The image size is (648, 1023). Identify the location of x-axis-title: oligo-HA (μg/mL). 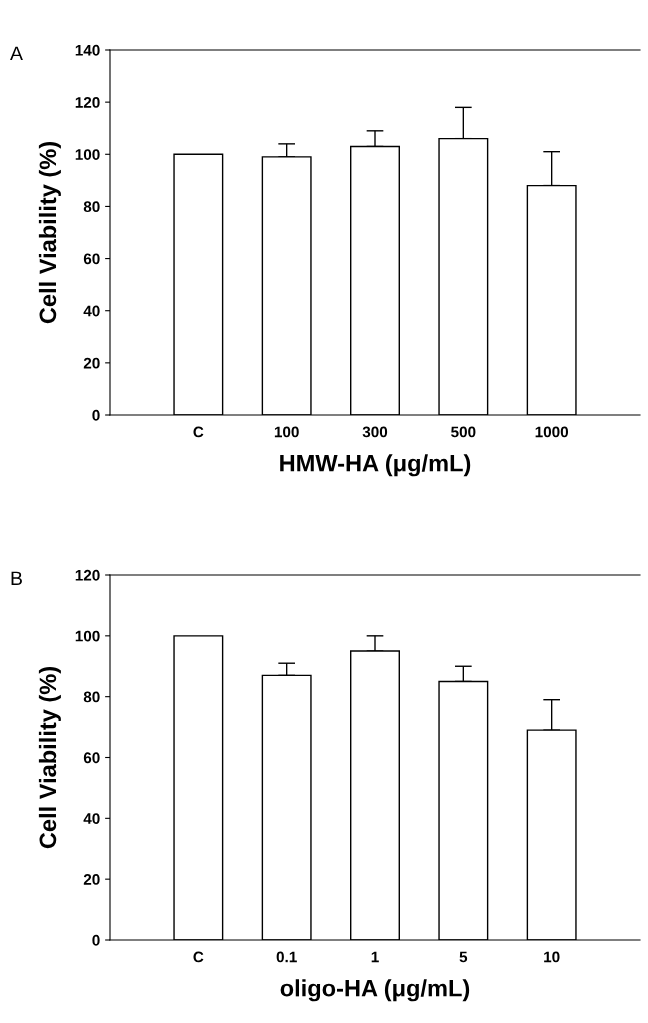
(375, 990).